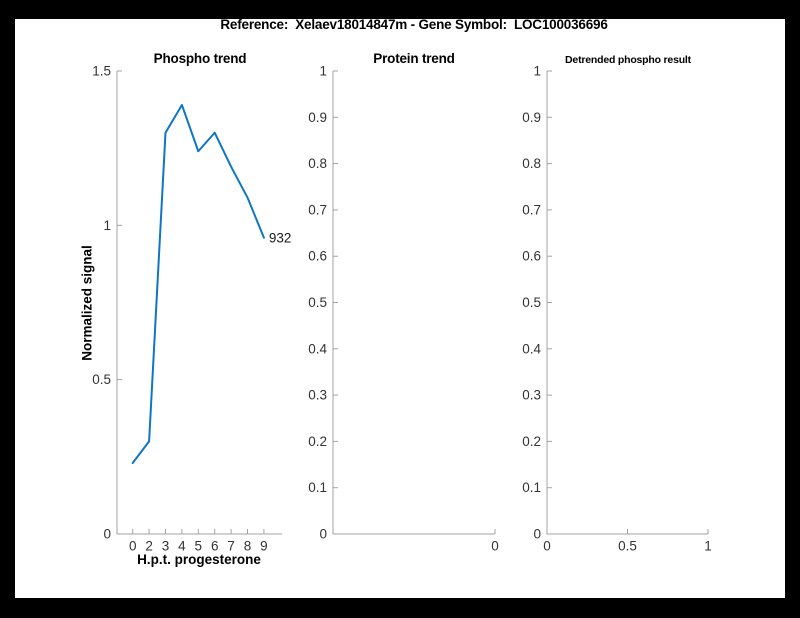  I want to click on phospho-series-line, so click(198, 284).